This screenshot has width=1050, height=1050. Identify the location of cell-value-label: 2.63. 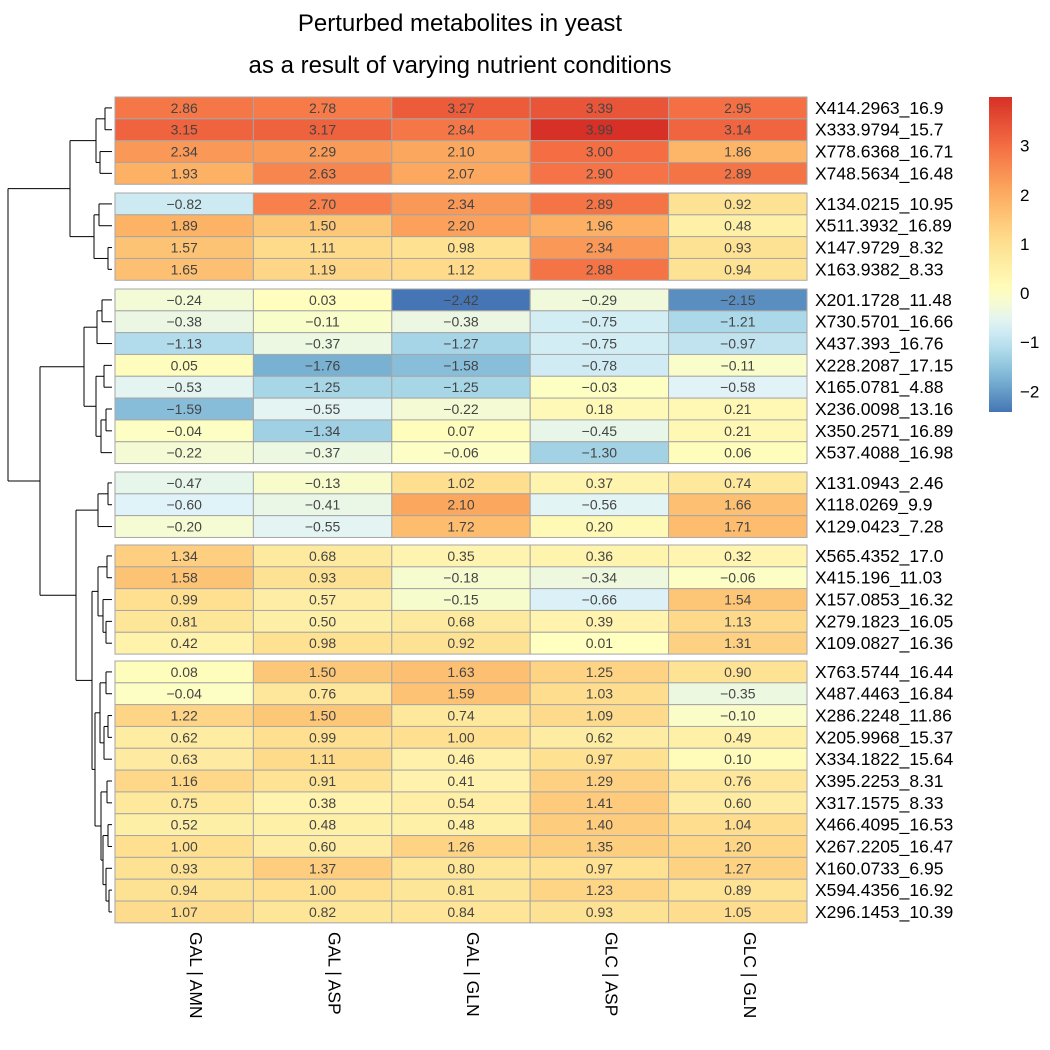
(322, 173).